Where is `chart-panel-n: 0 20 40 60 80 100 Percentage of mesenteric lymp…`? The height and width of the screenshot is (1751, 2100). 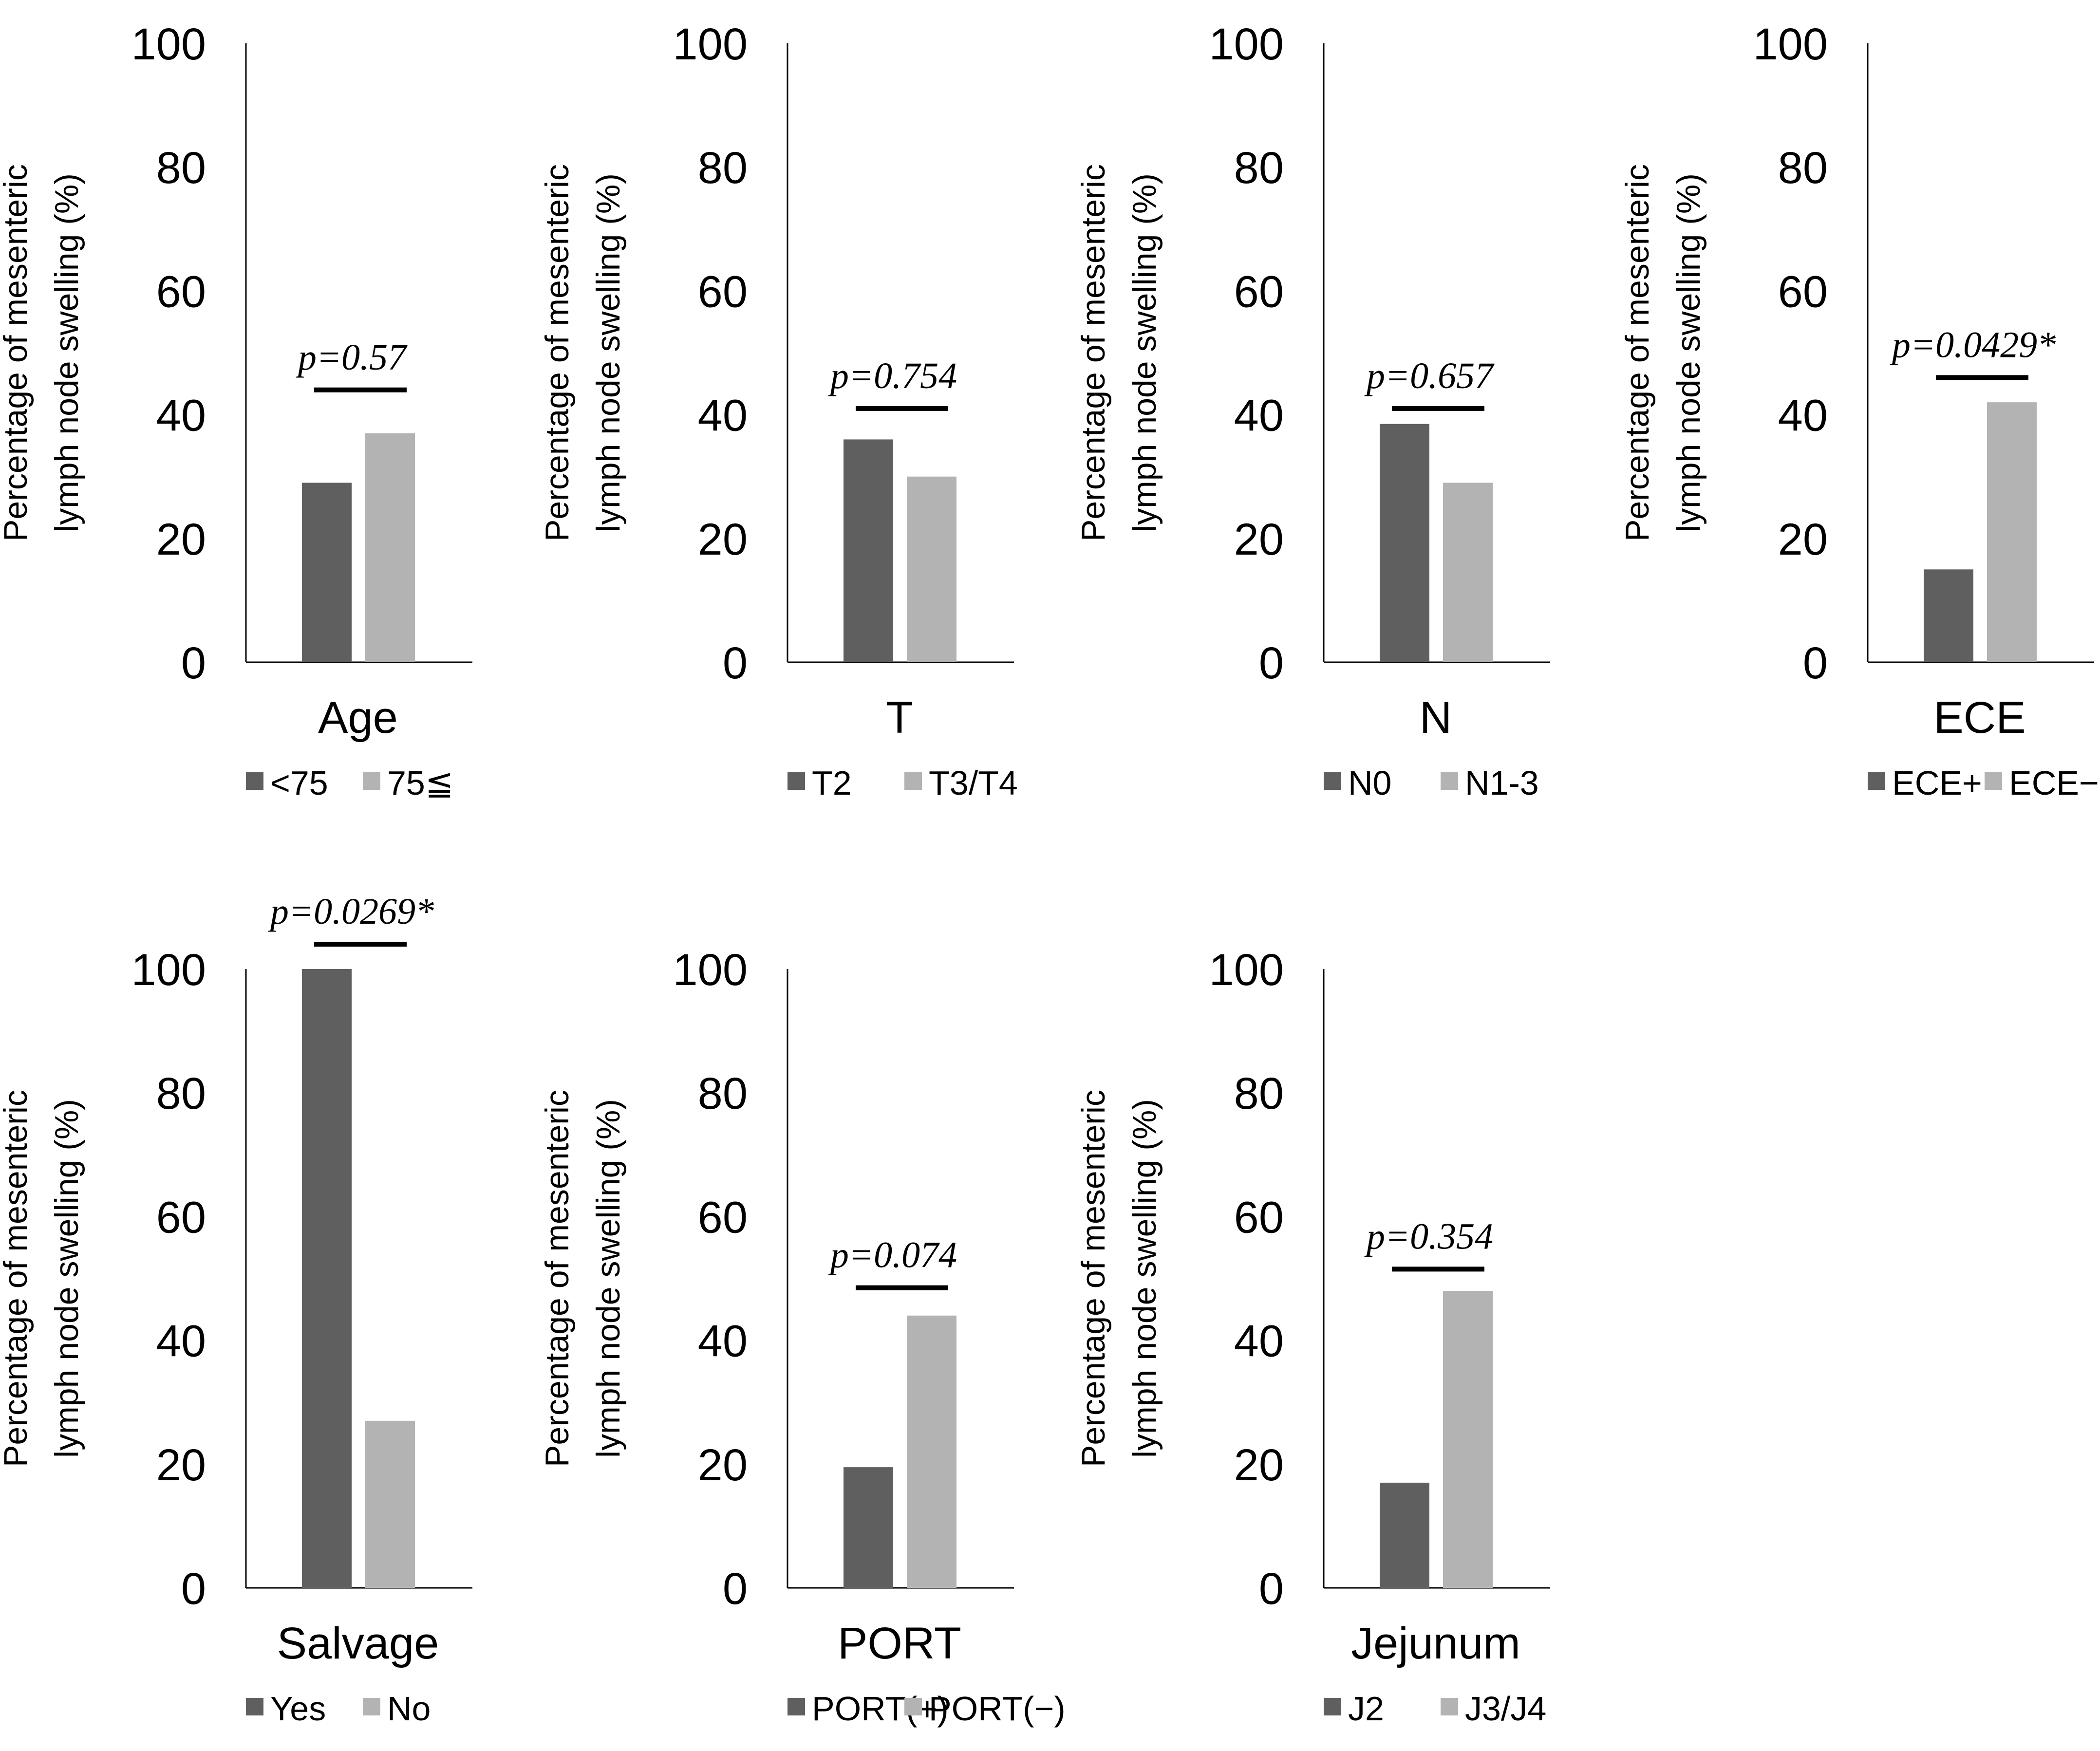
chart-panel-n: 0 20 40 60 80 100 Percentage of mesenteric lymp… is located at coordinates (1312, 410).